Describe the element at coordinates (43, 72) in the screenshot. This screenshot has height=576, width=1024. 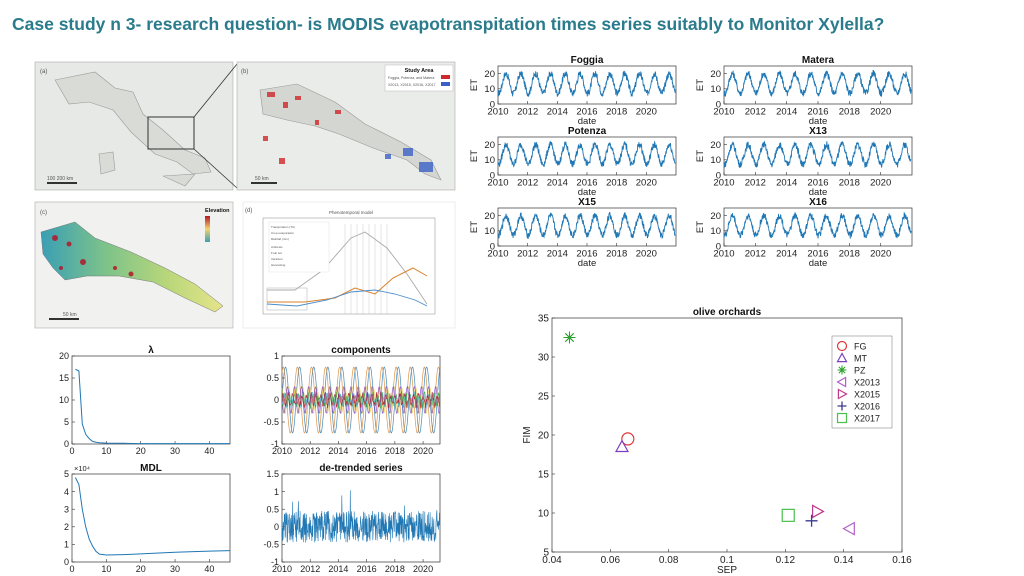
I see `panel-a-letter: (a)` at that location.